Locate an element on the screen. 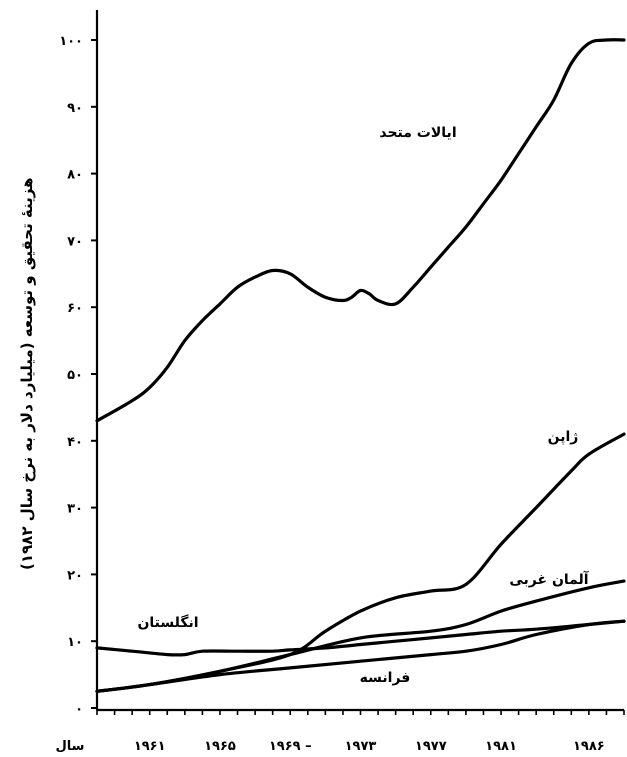 The width and height of the screenshot is (627, 757). y-tick-label: ۱۰۰ is located at coordinates (71, 41).